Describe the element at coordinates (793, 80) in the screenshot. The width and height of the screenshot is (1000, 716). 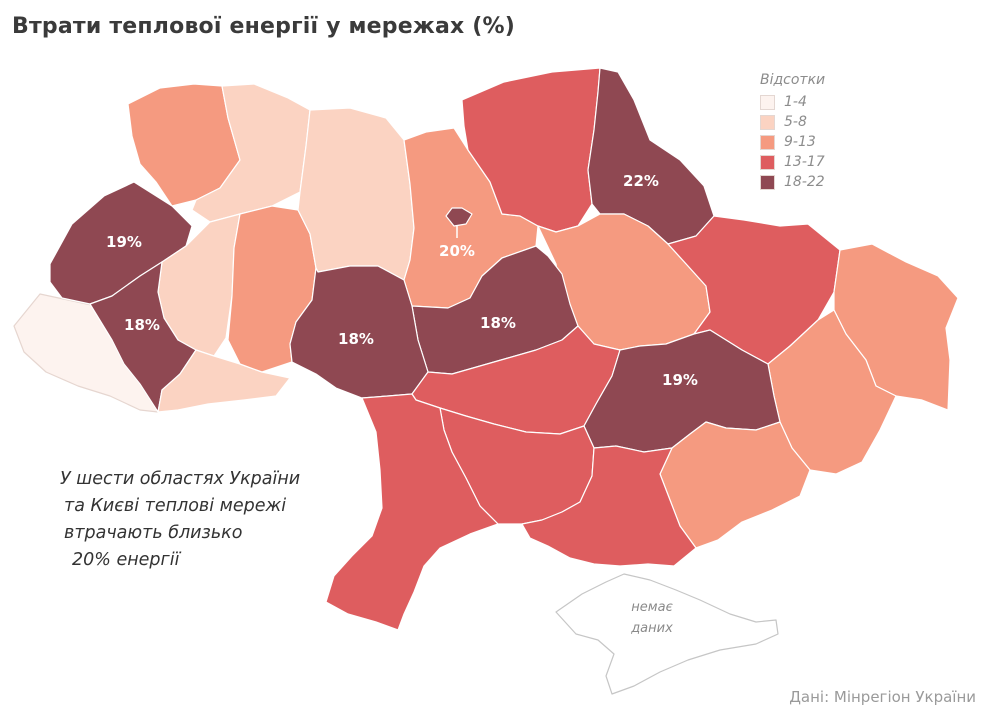
I see `legend-title: Відсотки` at that location.